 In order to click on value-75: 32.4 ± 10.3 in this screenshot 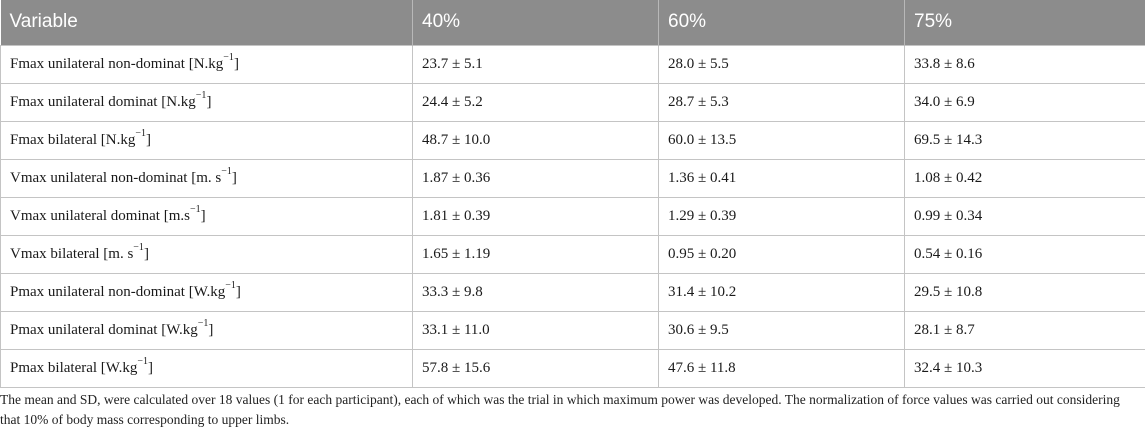, I will do `click(1024, 368)`.